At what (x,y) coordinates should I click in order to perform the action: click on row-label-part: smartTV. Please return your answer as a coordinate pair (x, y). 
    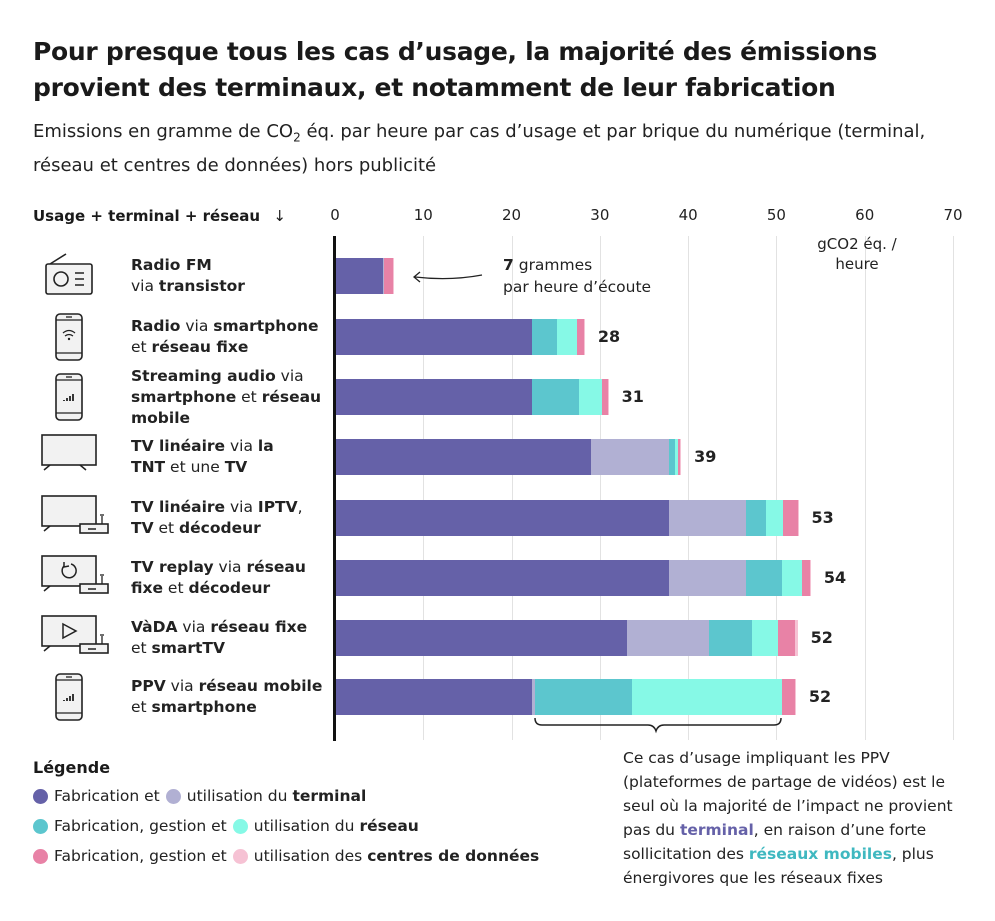
    Looking at the image, I should click on (188, 648).